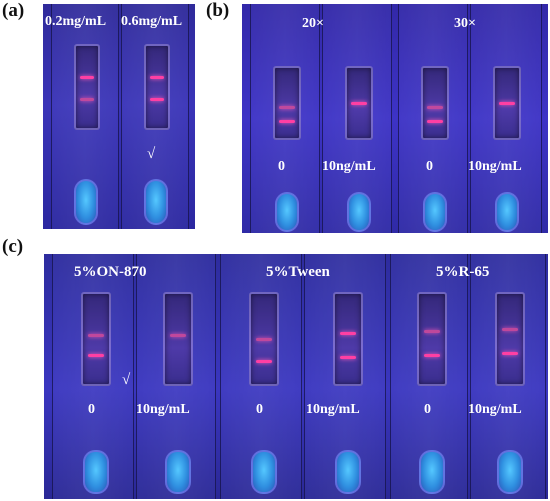 Image resolution: width=550 pixels, height=501 pixels. What do you see at coordinates (463, 272) in the screenshot?
I see `group-label: 5%R-65` at bounding box center [463, 272].